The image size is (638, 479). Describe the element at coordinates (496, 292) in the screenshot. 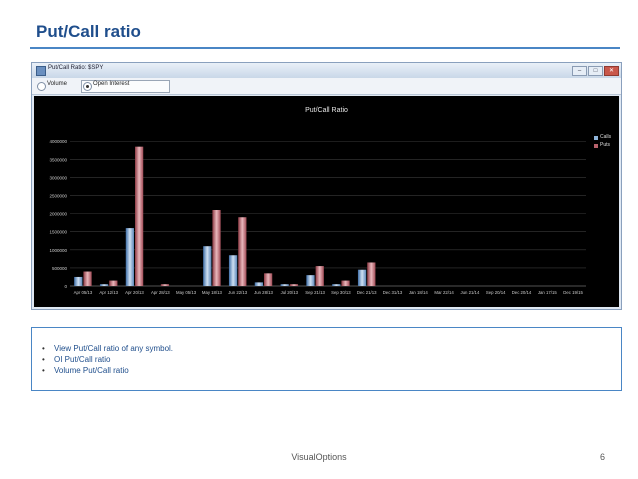

I see `x-tick-label: Sep 20/14` at that location.